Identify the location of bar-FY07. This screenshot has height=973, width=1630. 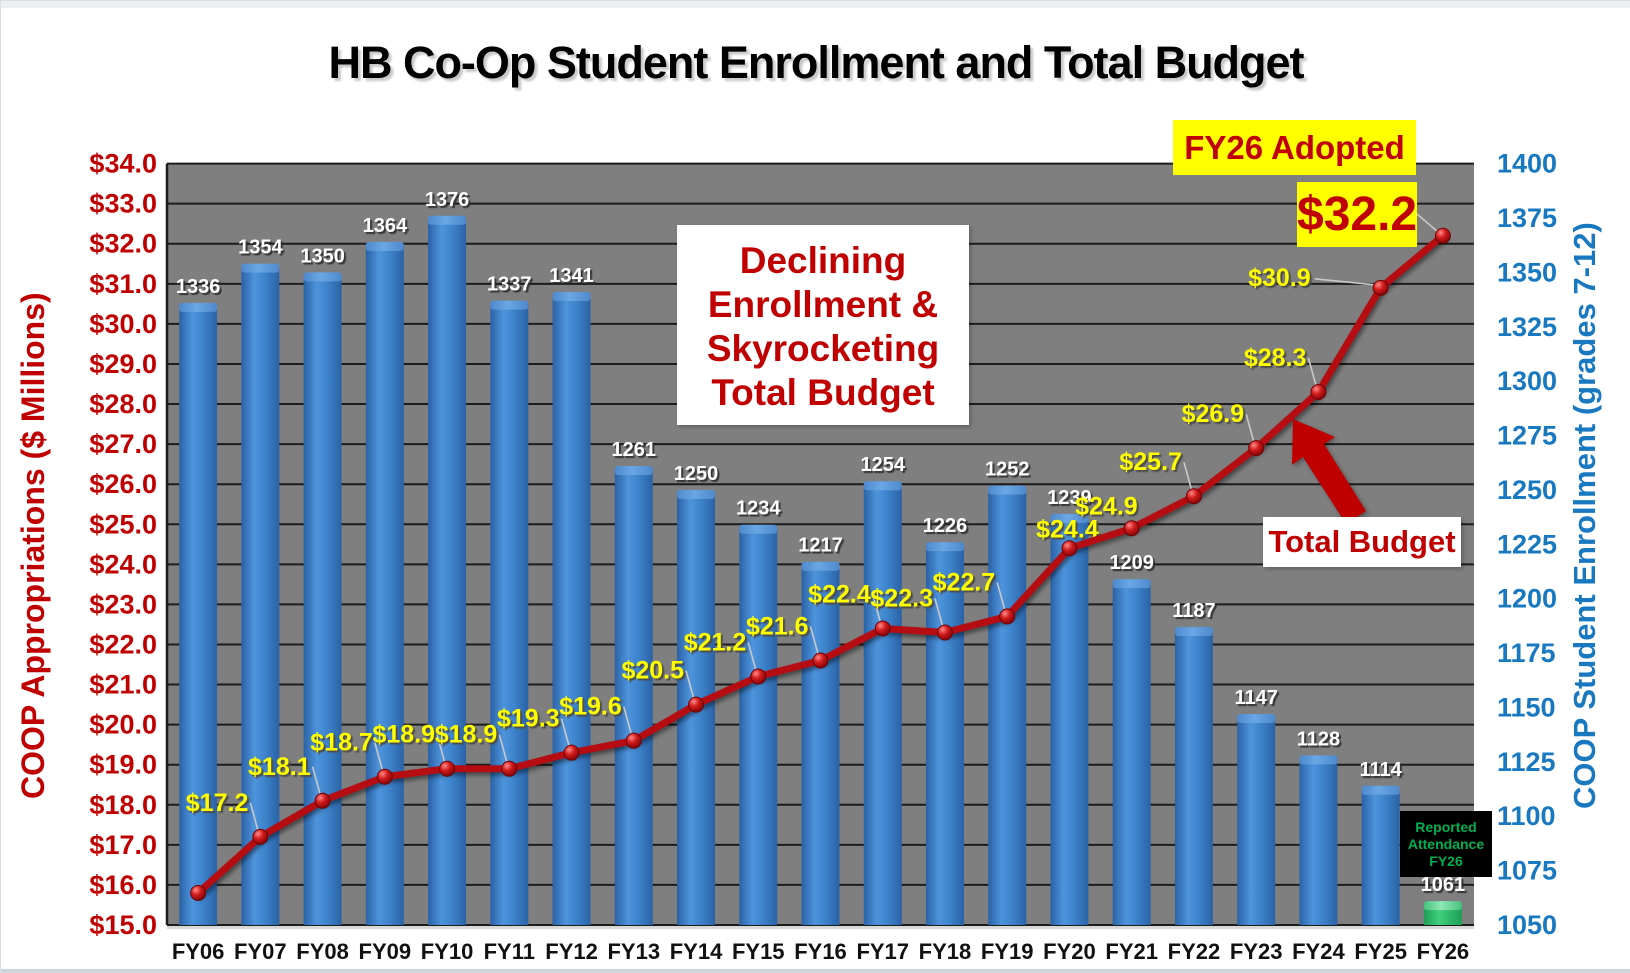
(260, 596).